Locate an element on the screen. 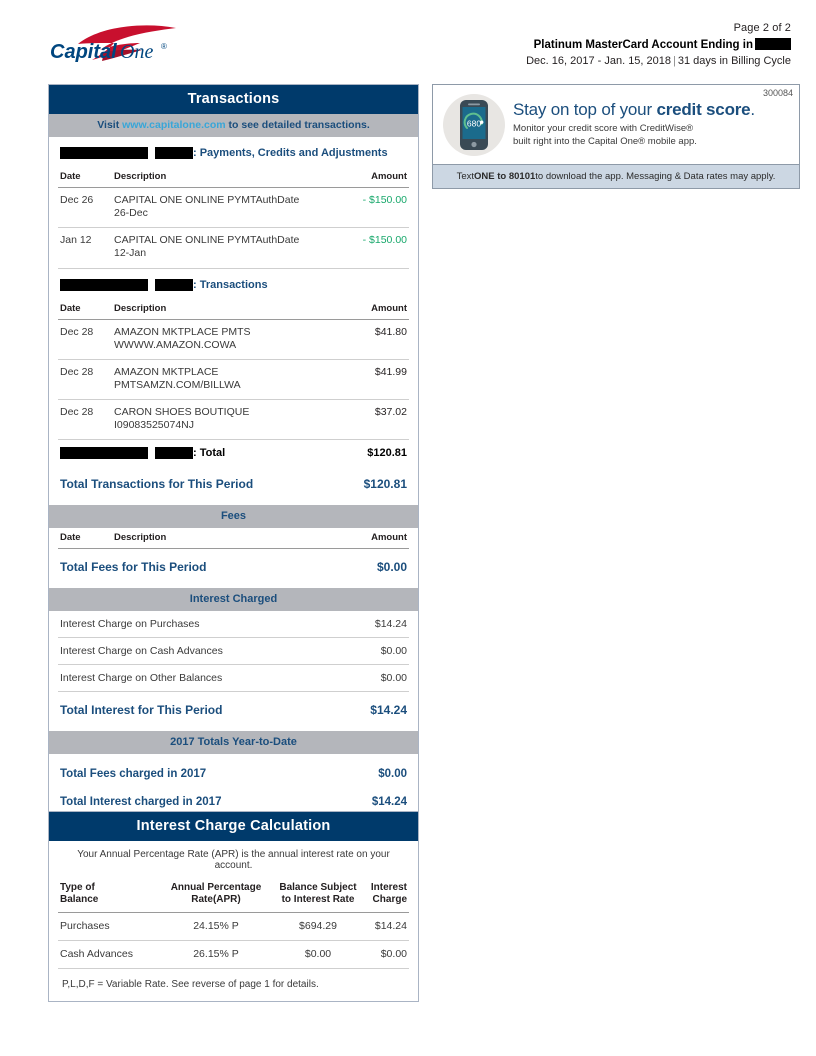 The image size is (816, 1056). row-description: CARON SHOES BOUTIQUE I09083525074NJ is located at coordinates (214, 419).